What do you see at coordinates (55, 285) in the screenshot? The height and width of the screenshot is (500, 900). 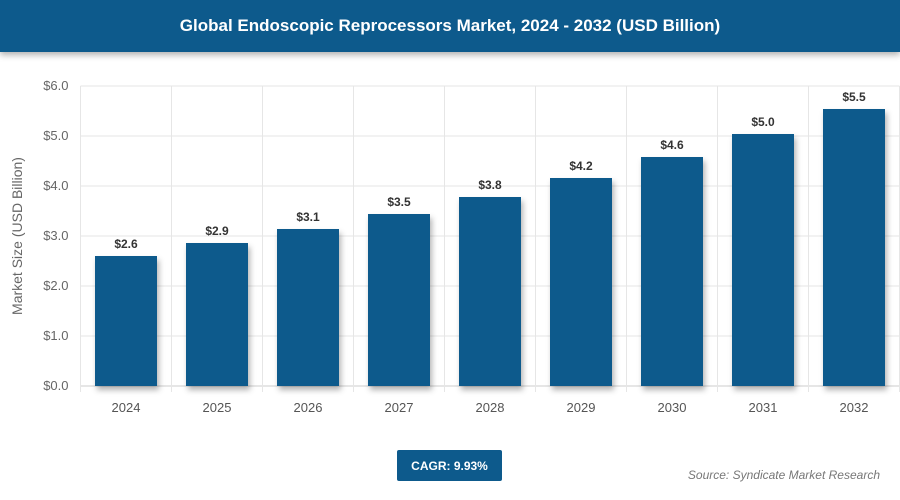 I see `y-tick-label: $2.0` at bounding box center [55, 285].